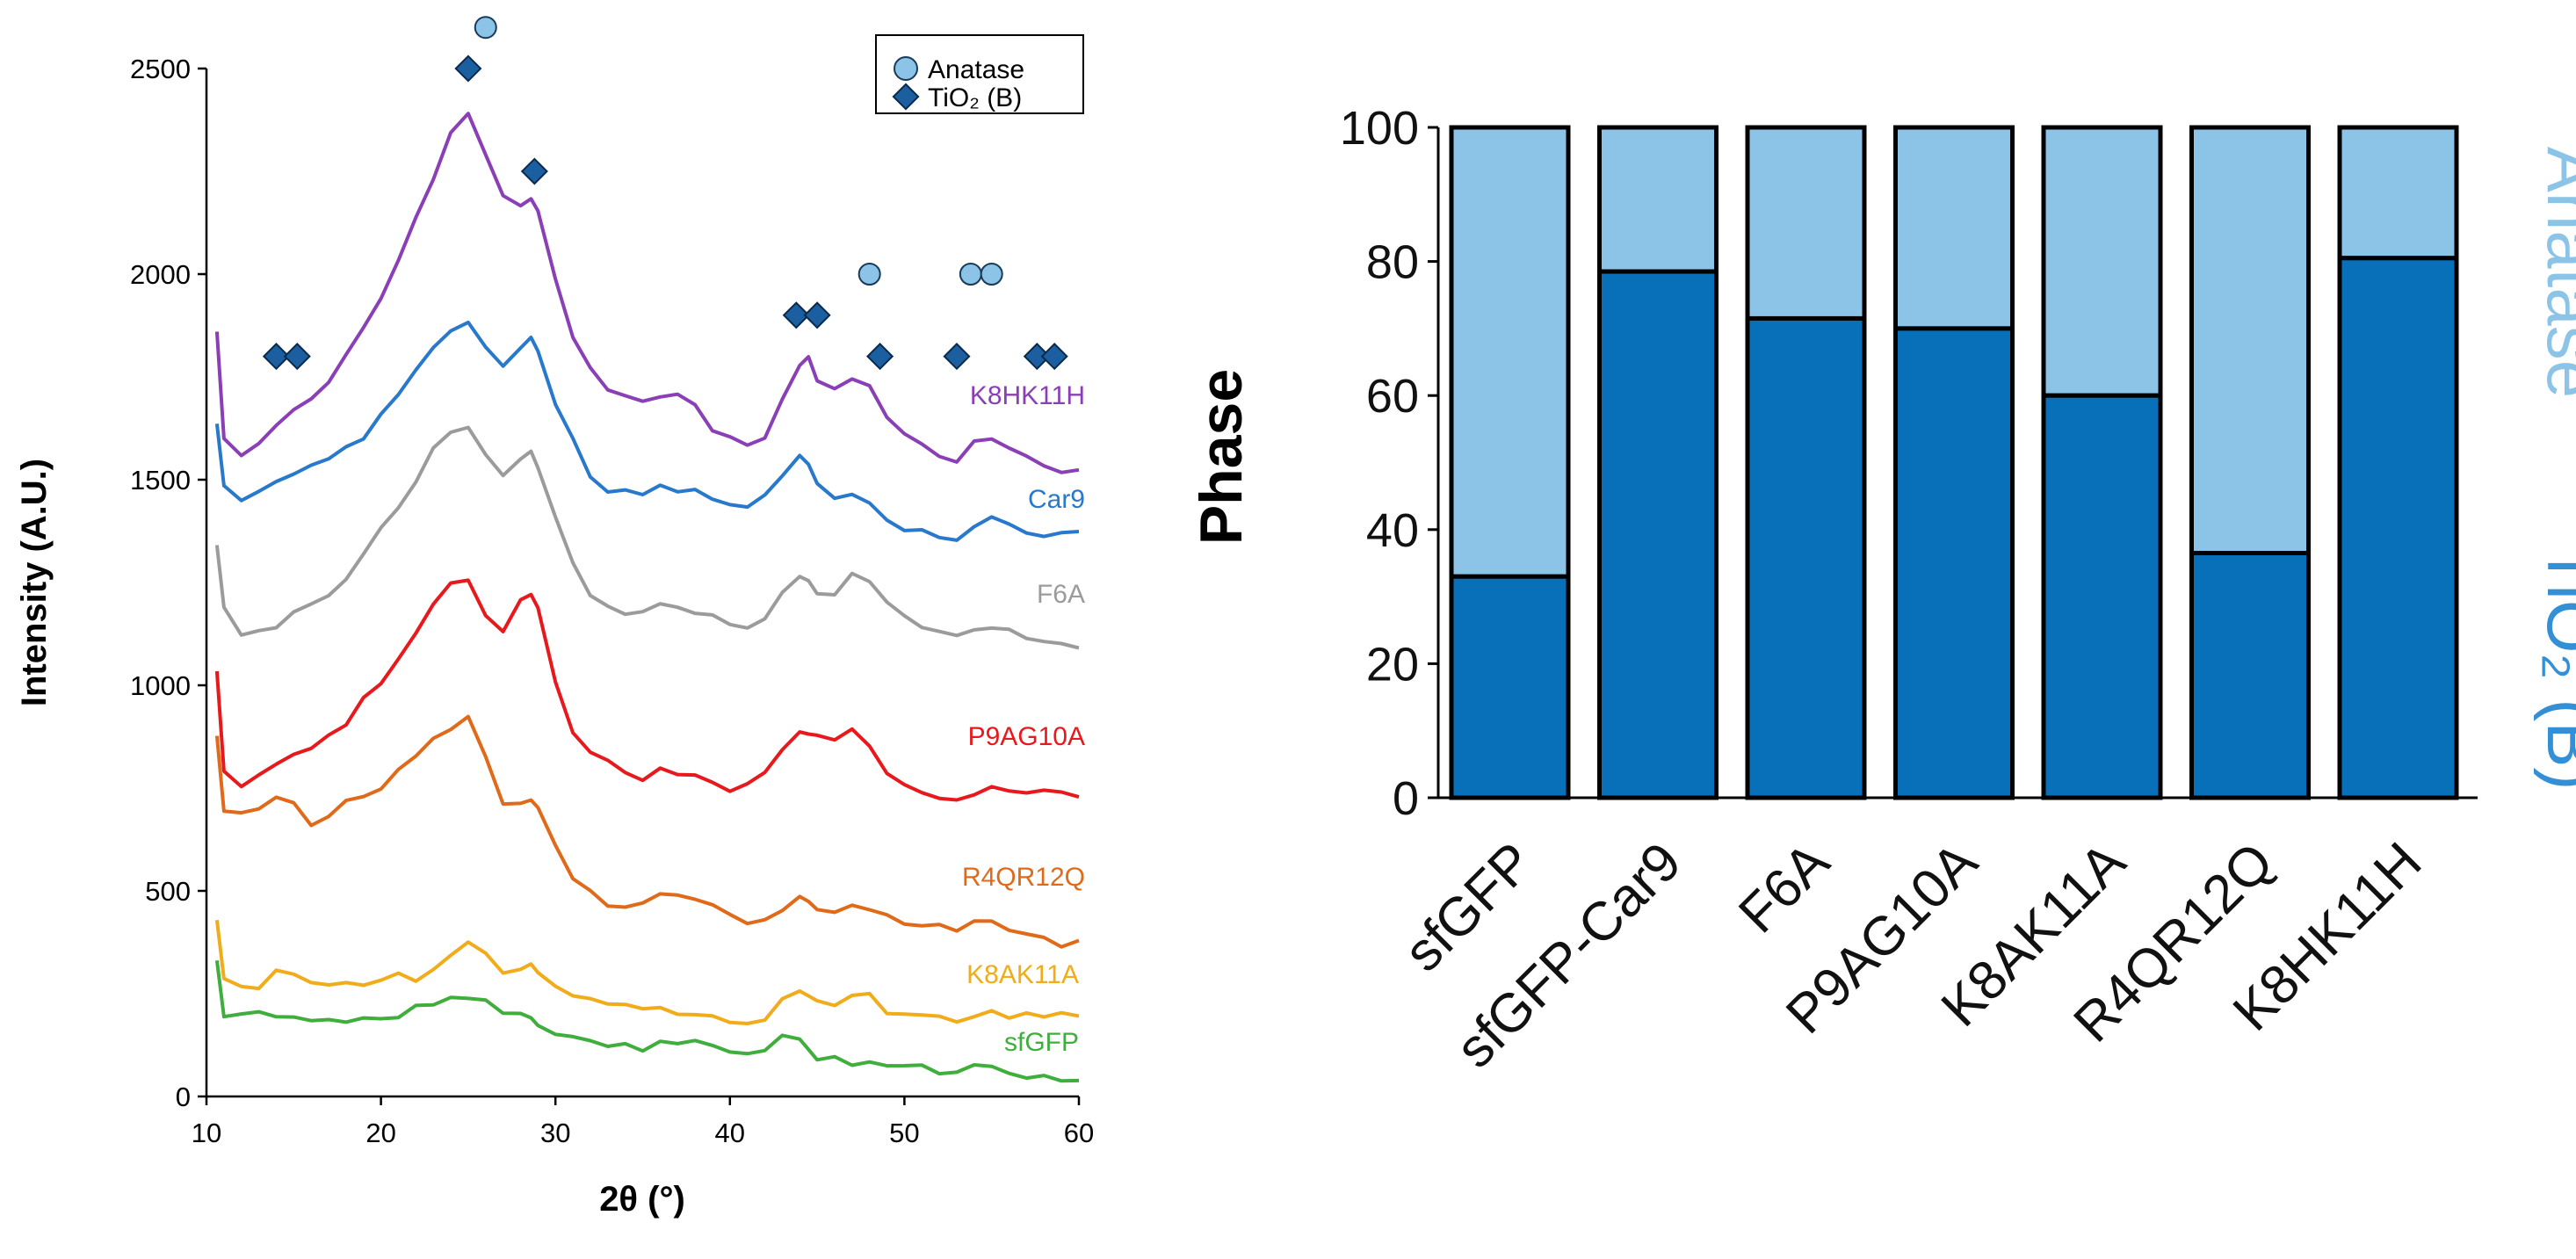 The width and height of the screenshot is (2576, 1259). I want to click on series-label-car9: Car9, so click(1056, 500).